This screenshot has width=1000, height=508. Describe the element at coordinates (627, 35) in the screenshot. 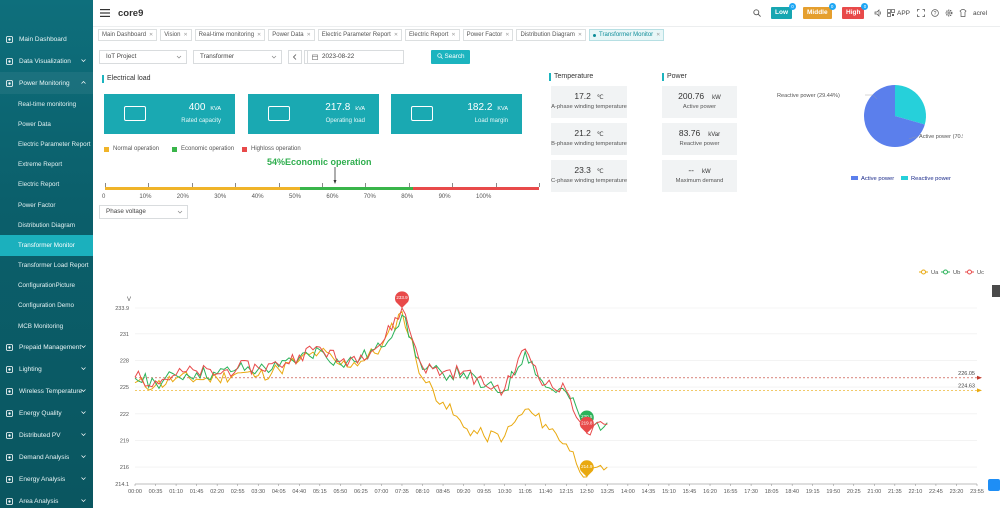

I see `tab-transformer-monitor: Transformer Monitor ✕` at that location.